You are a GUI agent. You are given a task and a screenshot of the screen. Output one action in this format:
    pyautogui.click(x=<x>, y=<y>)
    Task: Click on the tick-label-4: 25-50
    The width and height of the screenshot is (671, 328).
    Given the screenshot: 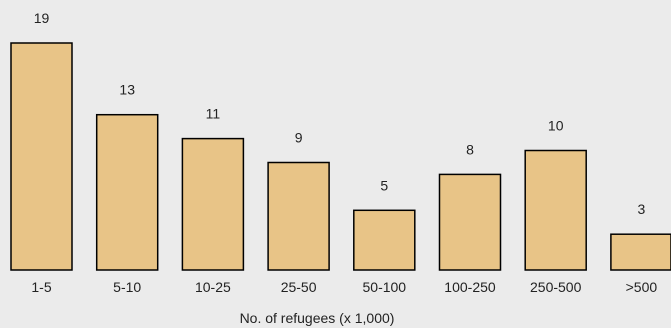 What is the action you would take?
    pyautogui.click(x=299, y=287)
    